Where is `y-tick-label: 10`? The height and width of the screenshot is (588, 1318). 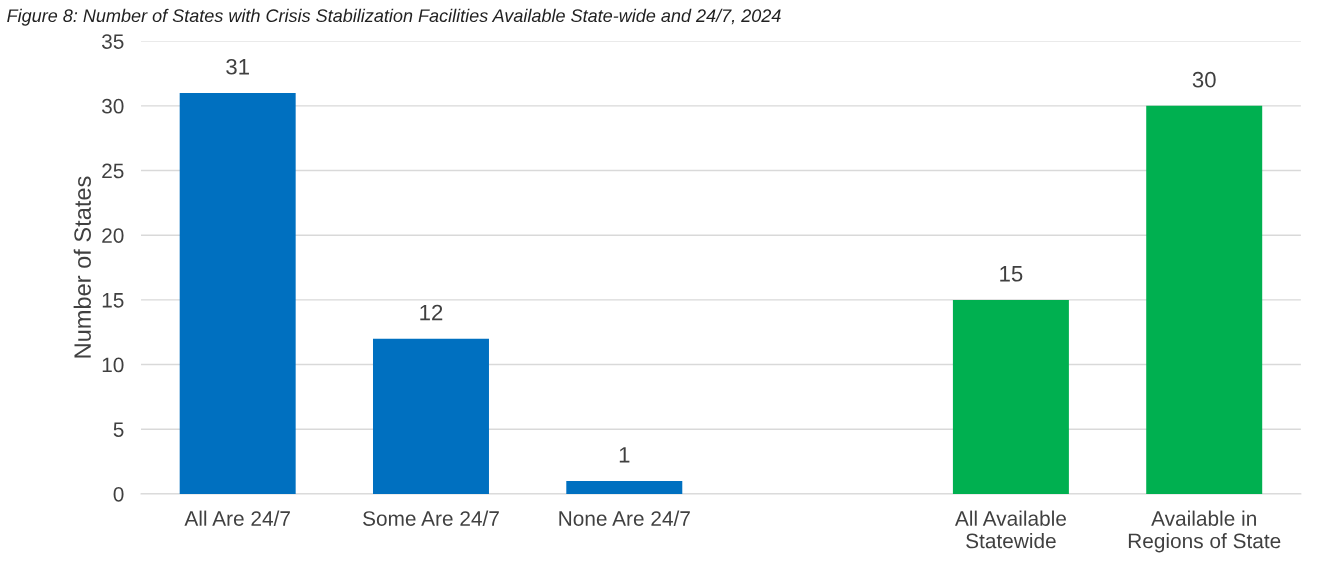 y-tick-label: 10 is located at coordinates (113, 365).